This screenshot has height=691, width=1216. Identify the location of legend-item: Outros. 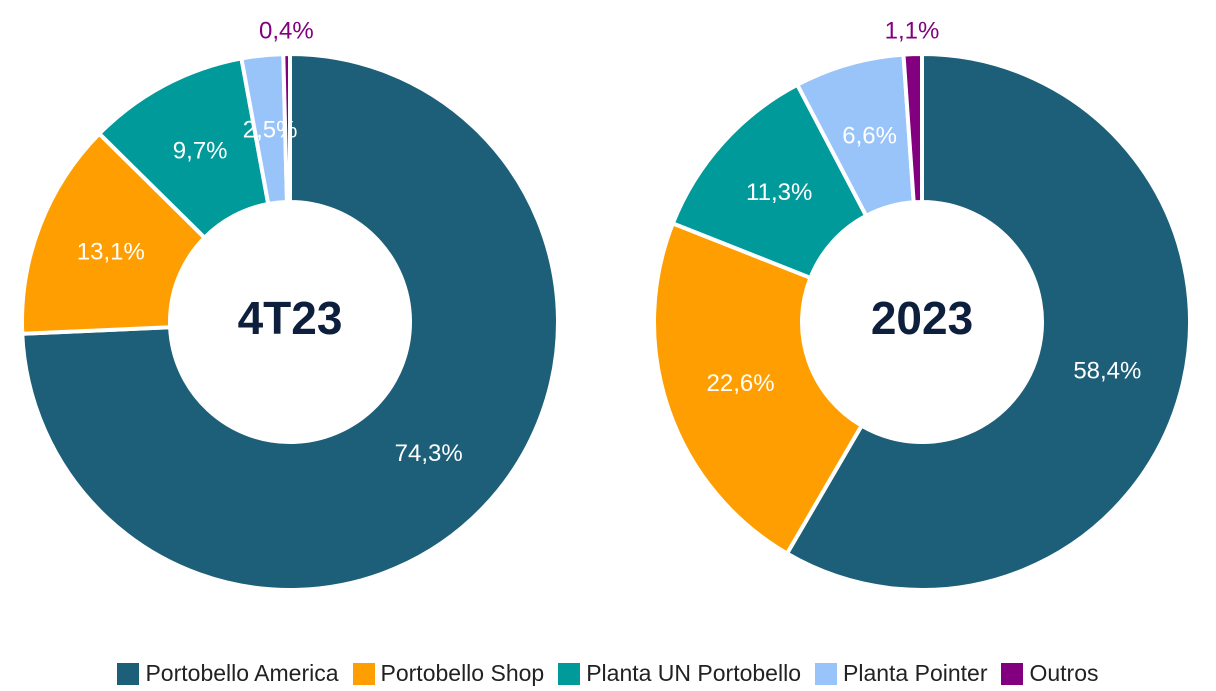
(1050, 673).